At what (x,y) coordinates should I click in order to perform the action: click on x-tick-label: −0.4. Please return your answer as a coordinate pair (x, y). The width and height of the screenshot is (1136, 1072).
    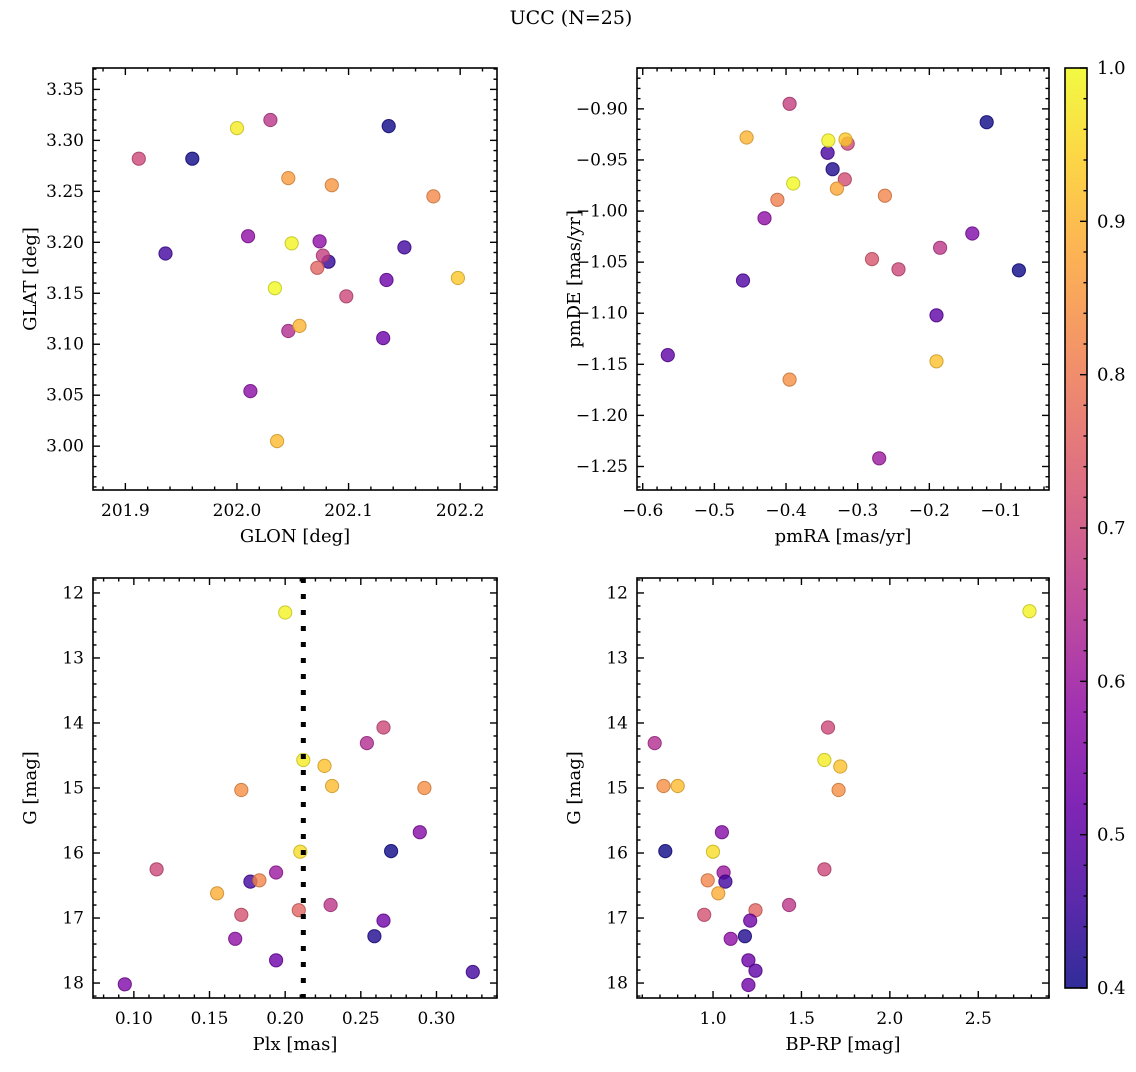
    Looking at the image, I should click on (785, 511).